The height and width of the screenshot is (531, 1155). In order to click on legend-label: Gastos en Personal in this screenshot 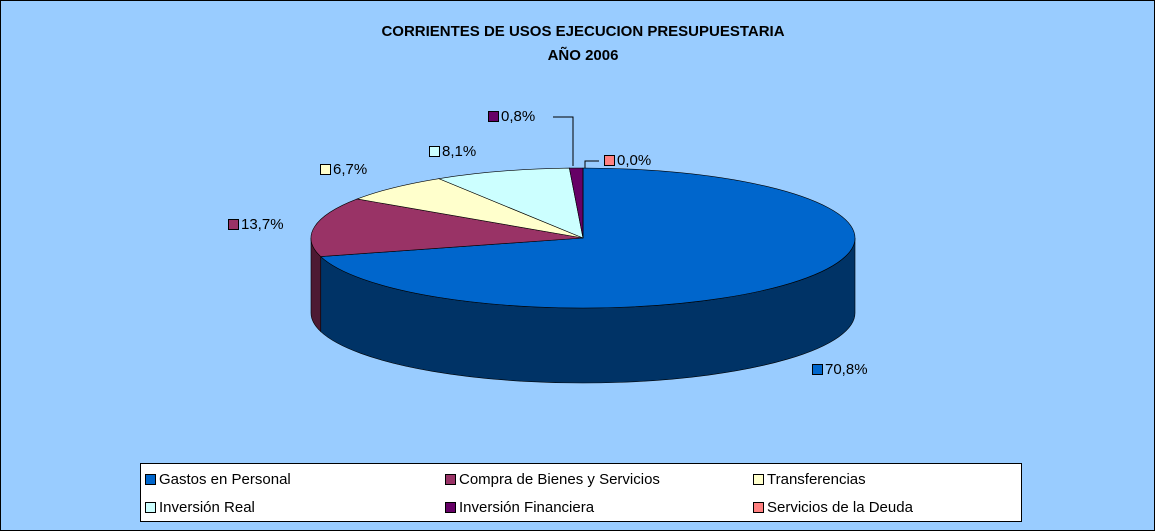, I will do `click(225, 479)`.